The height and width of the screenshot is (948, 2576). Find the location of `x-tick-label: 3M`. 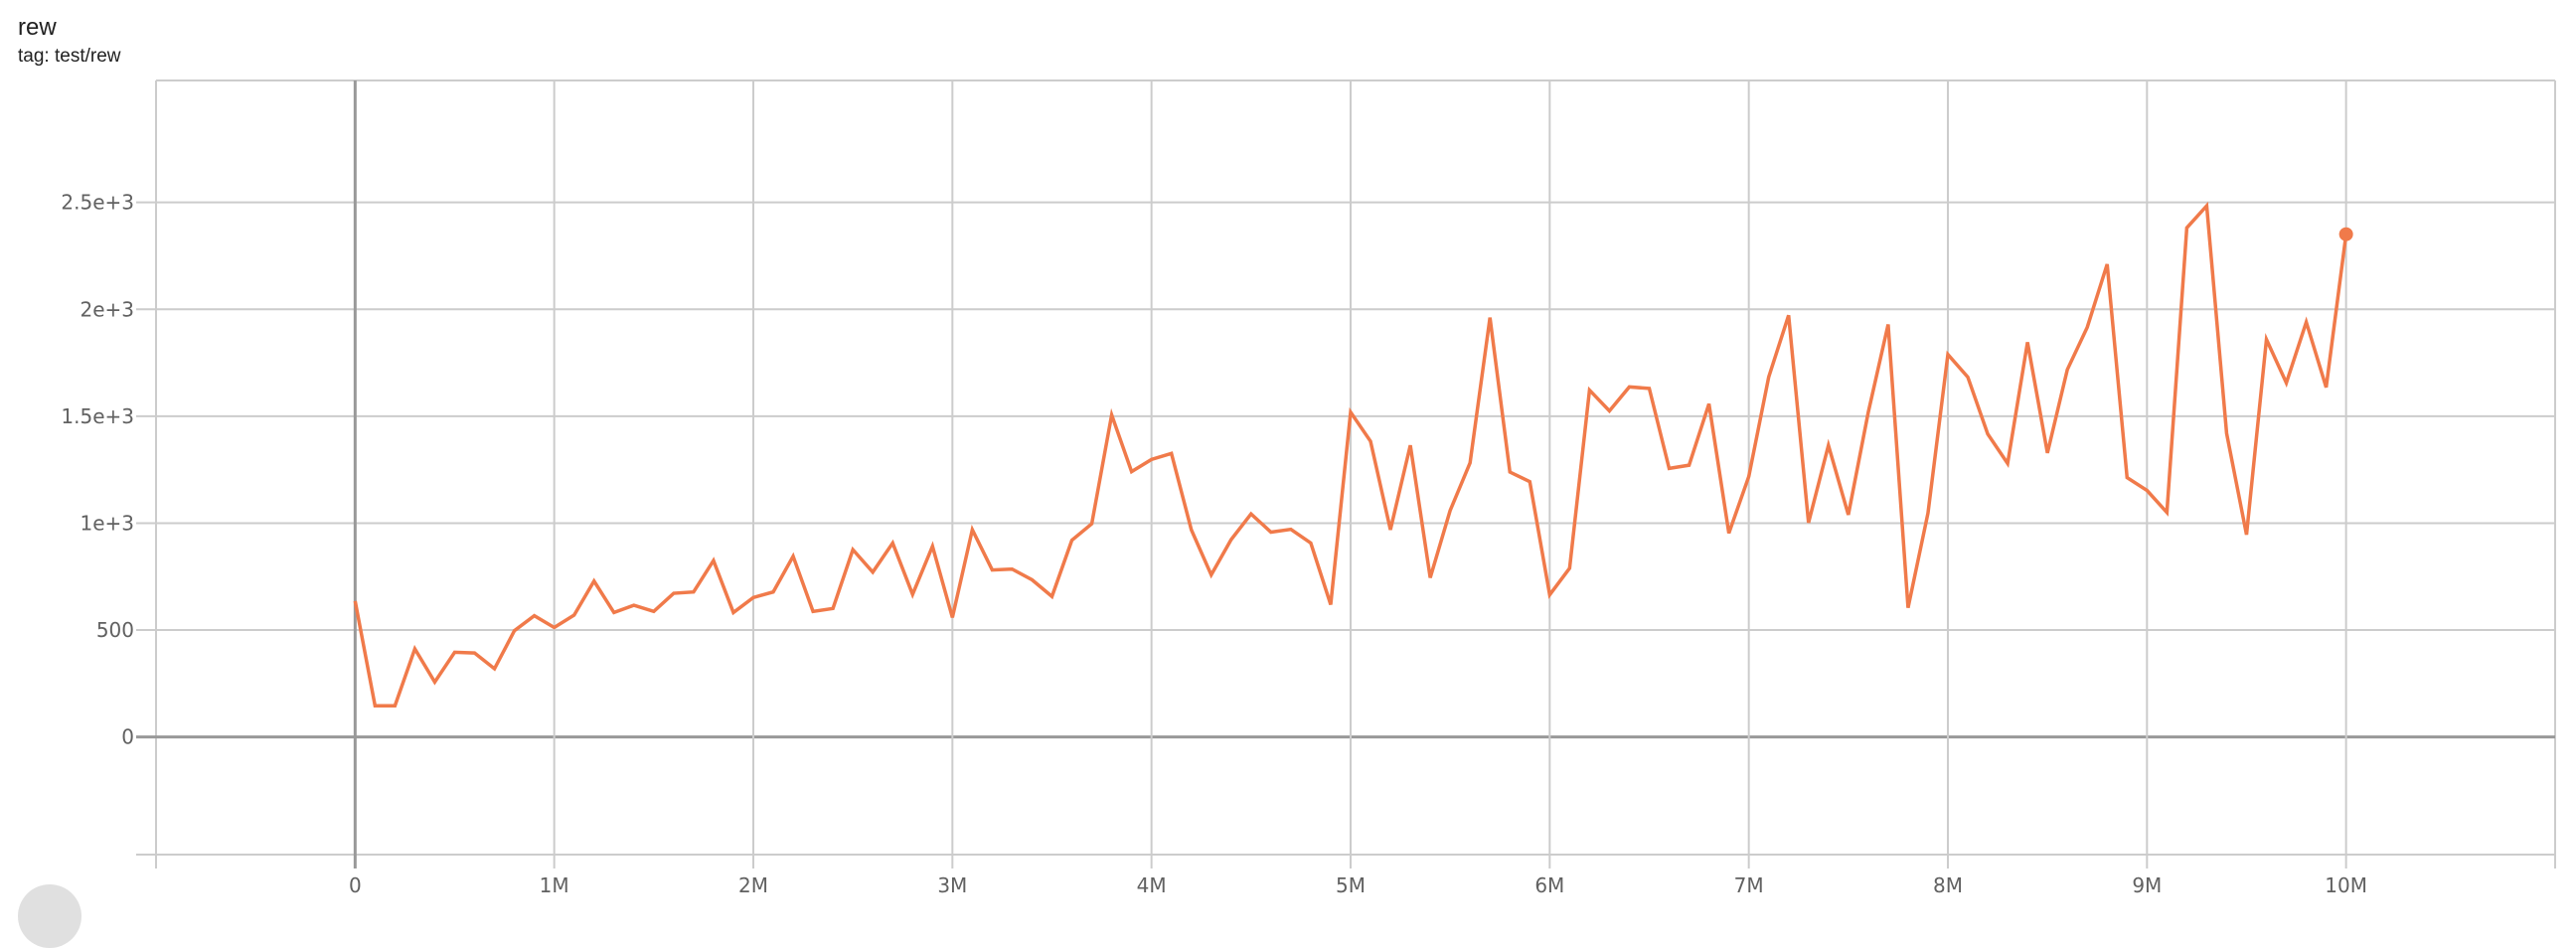

x-tick-label: 3M is located at coordinates (952, 885).